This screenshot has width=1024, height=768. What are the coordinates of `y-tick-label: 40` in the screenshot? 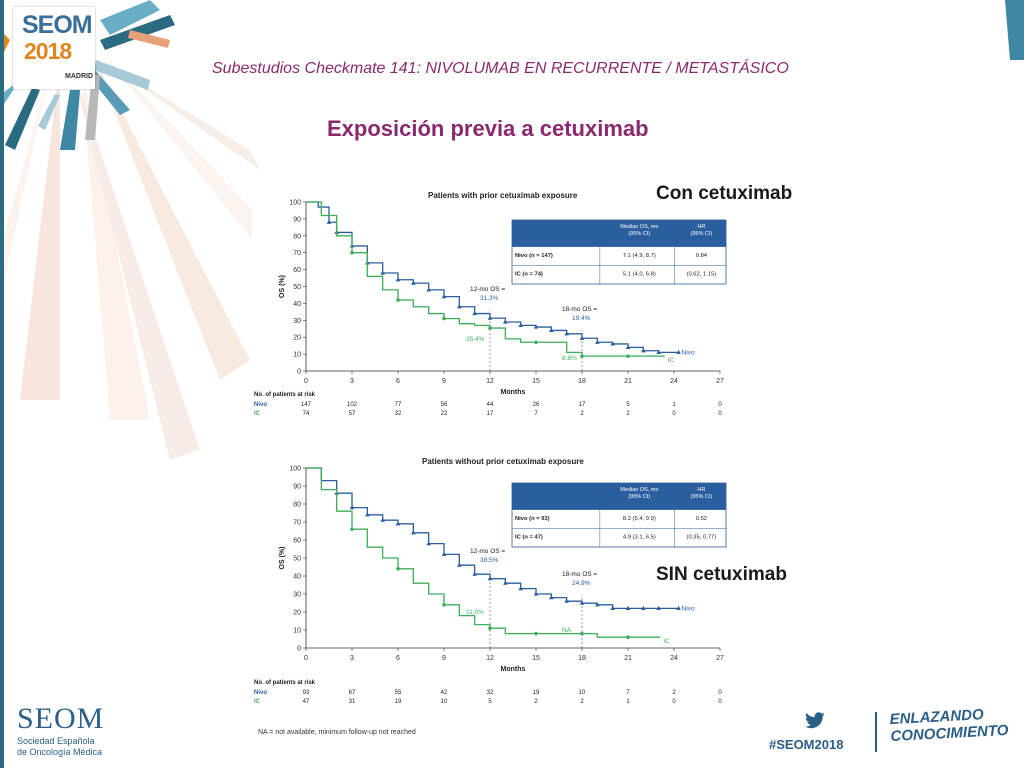 It's located at (297, 304).